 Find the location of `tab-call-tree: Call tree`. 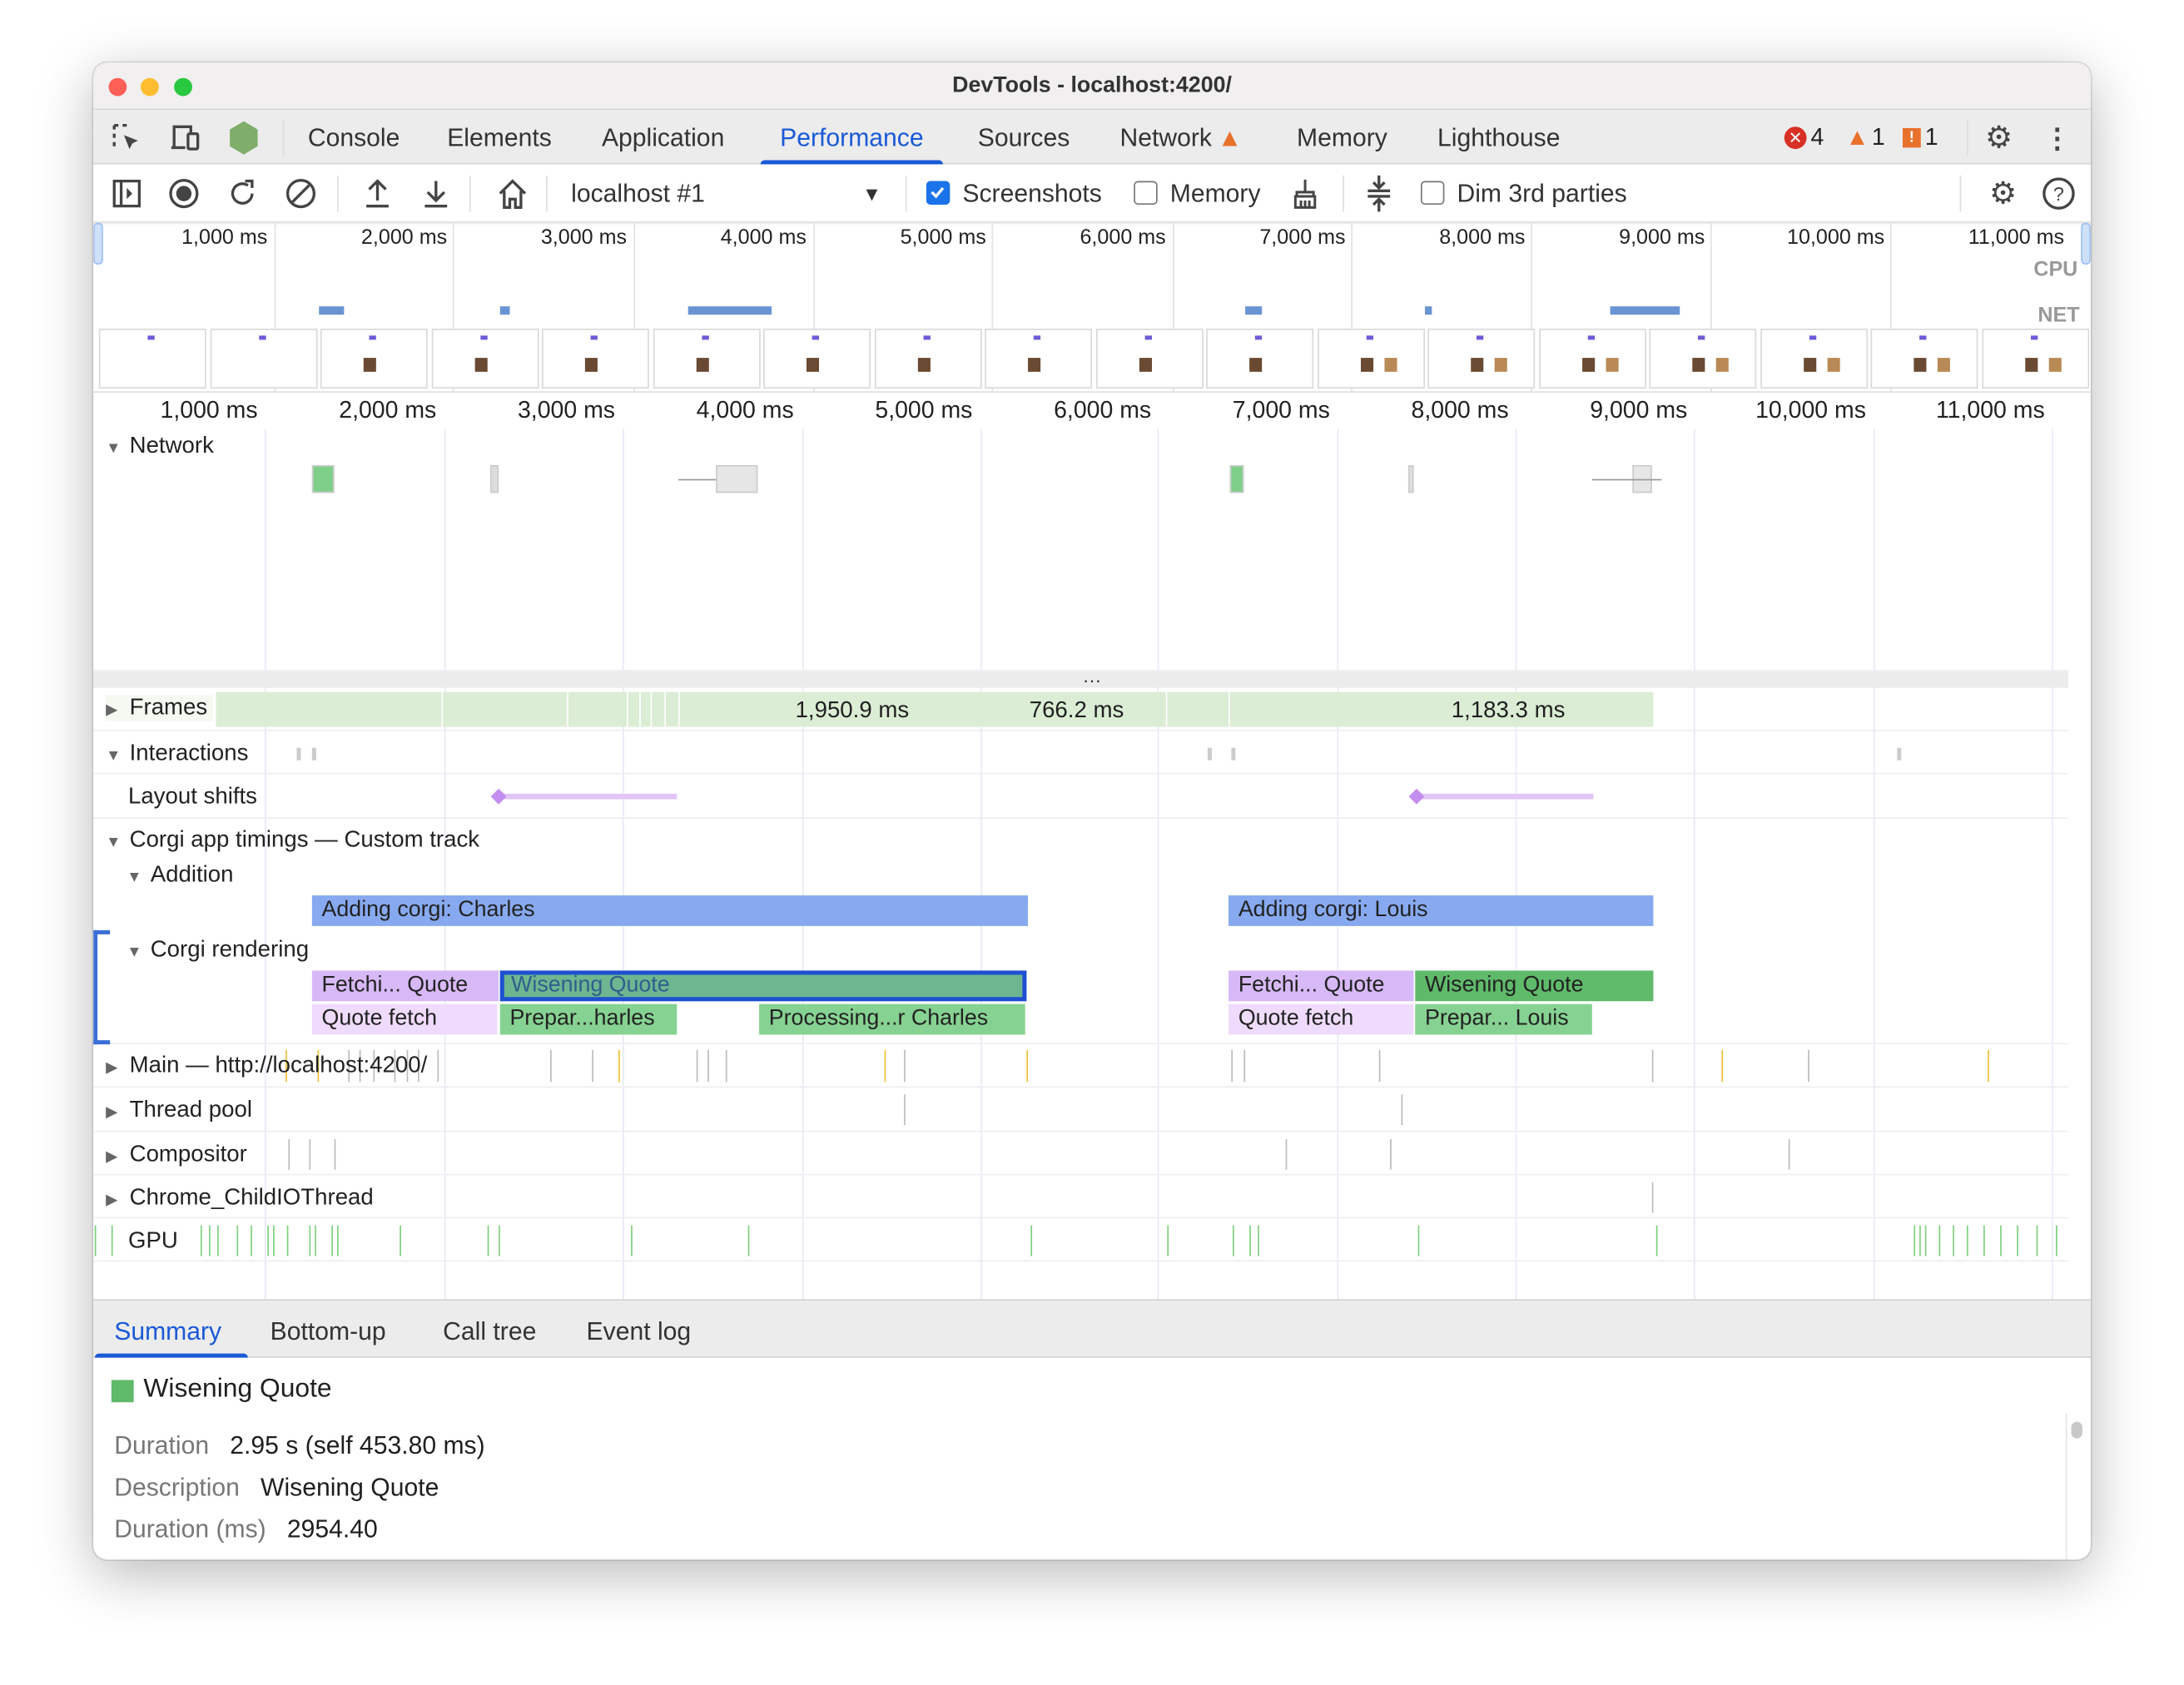

tab-call-tree: Call tree is located at coordinates (490, 1332).